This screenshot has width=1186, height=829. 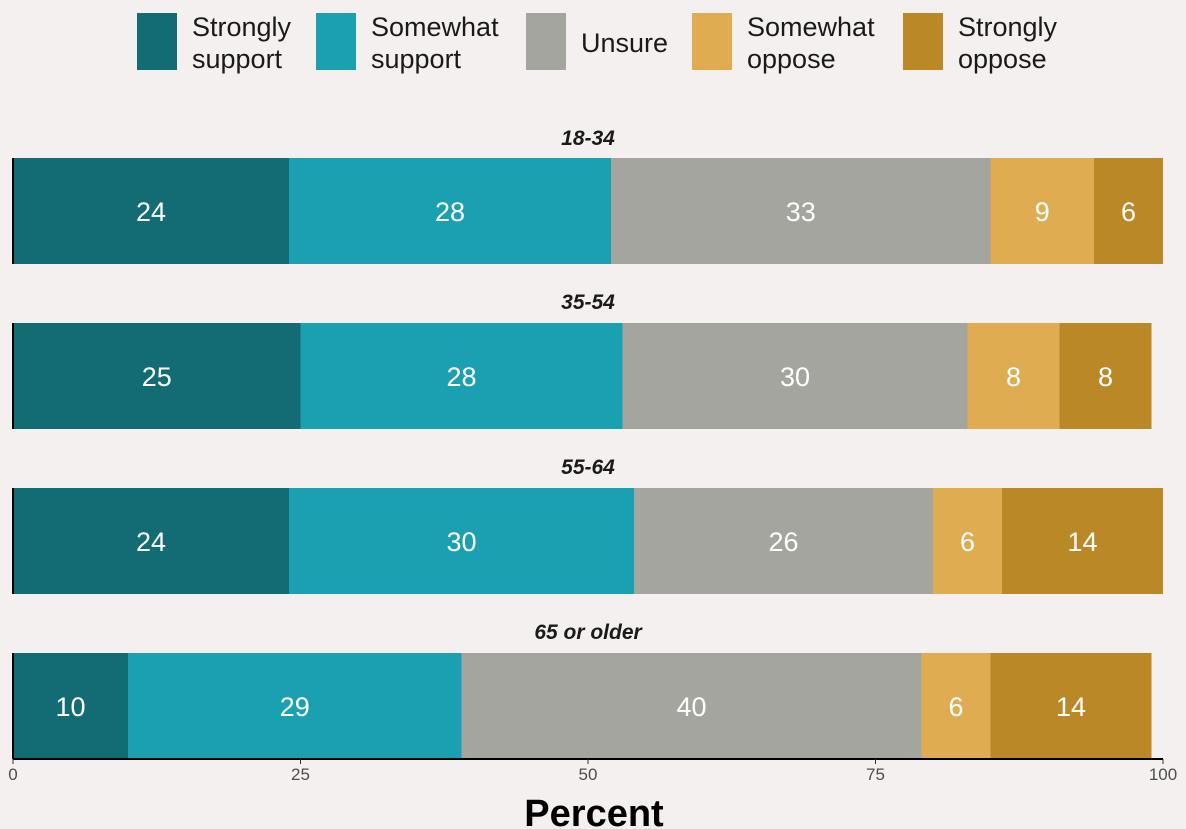 I want to click on bar-35-54-somewhat-oppose, so click(x=1013, y=376).